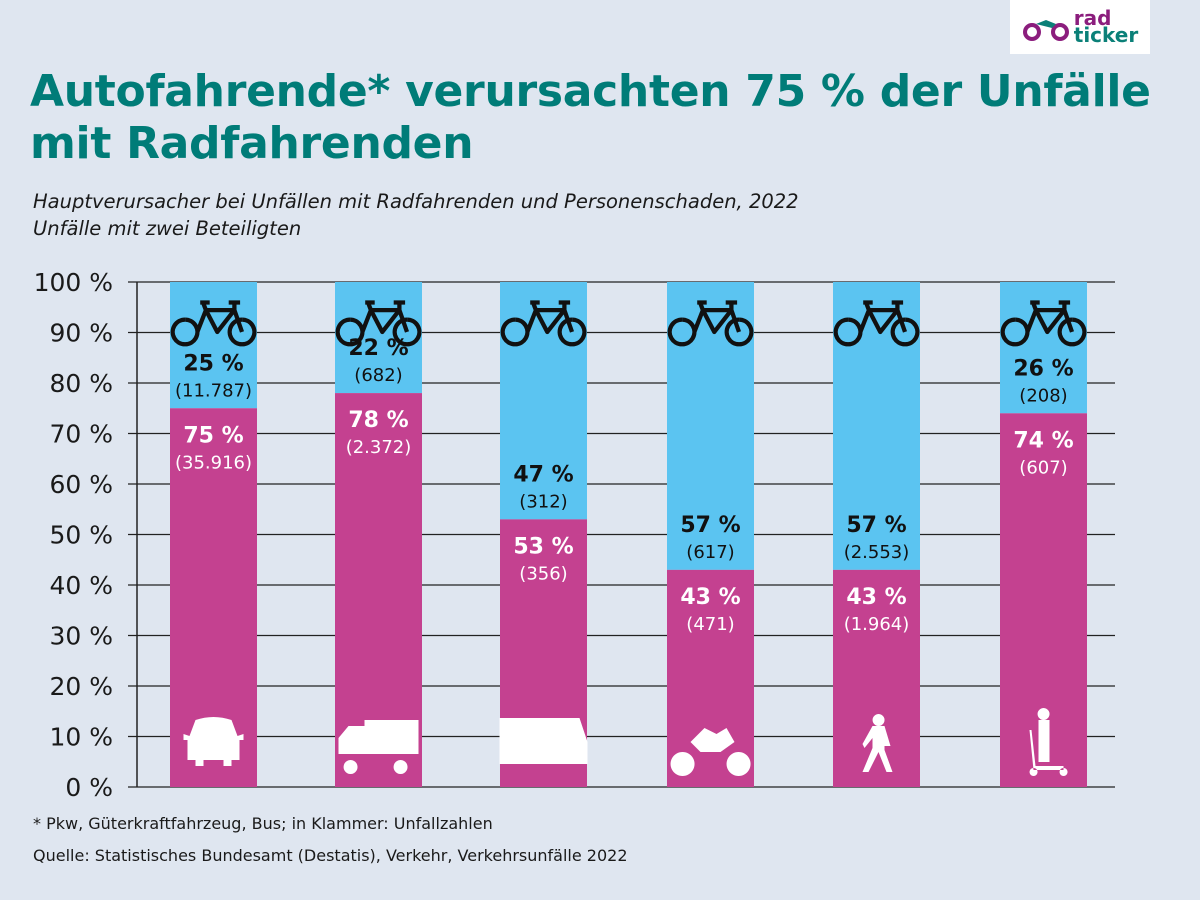  What do you see at coordinates (543, 474) in the screenshot?
I see `bicycle-percent-label: 47 %` at bounding box center [543, 474].